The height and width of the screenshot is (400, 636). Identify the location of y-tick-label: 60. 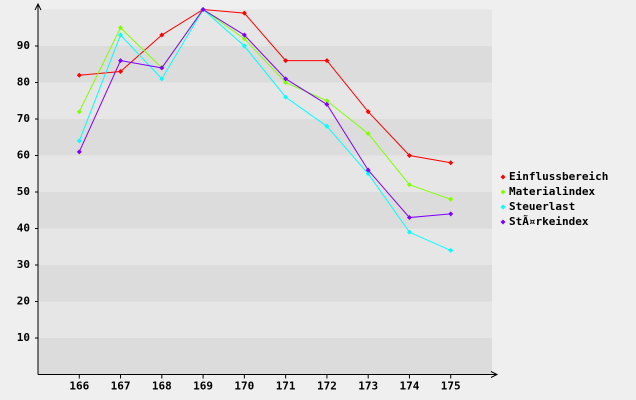
(23, 155).